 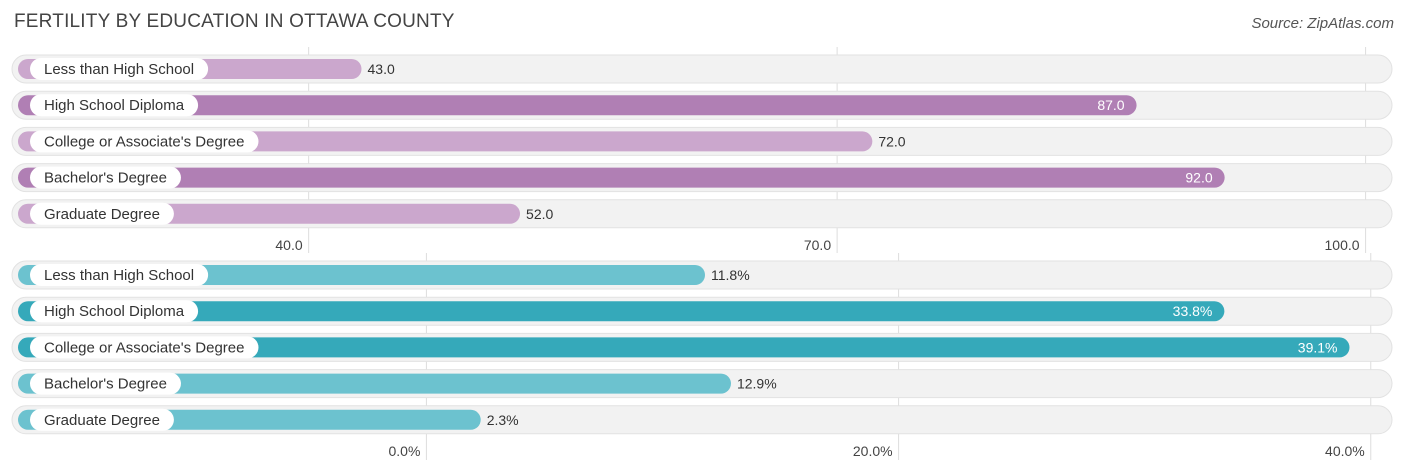 I want to click on bar-row: Bachelor's Degree 12.9%, so click(x=702, y=384).